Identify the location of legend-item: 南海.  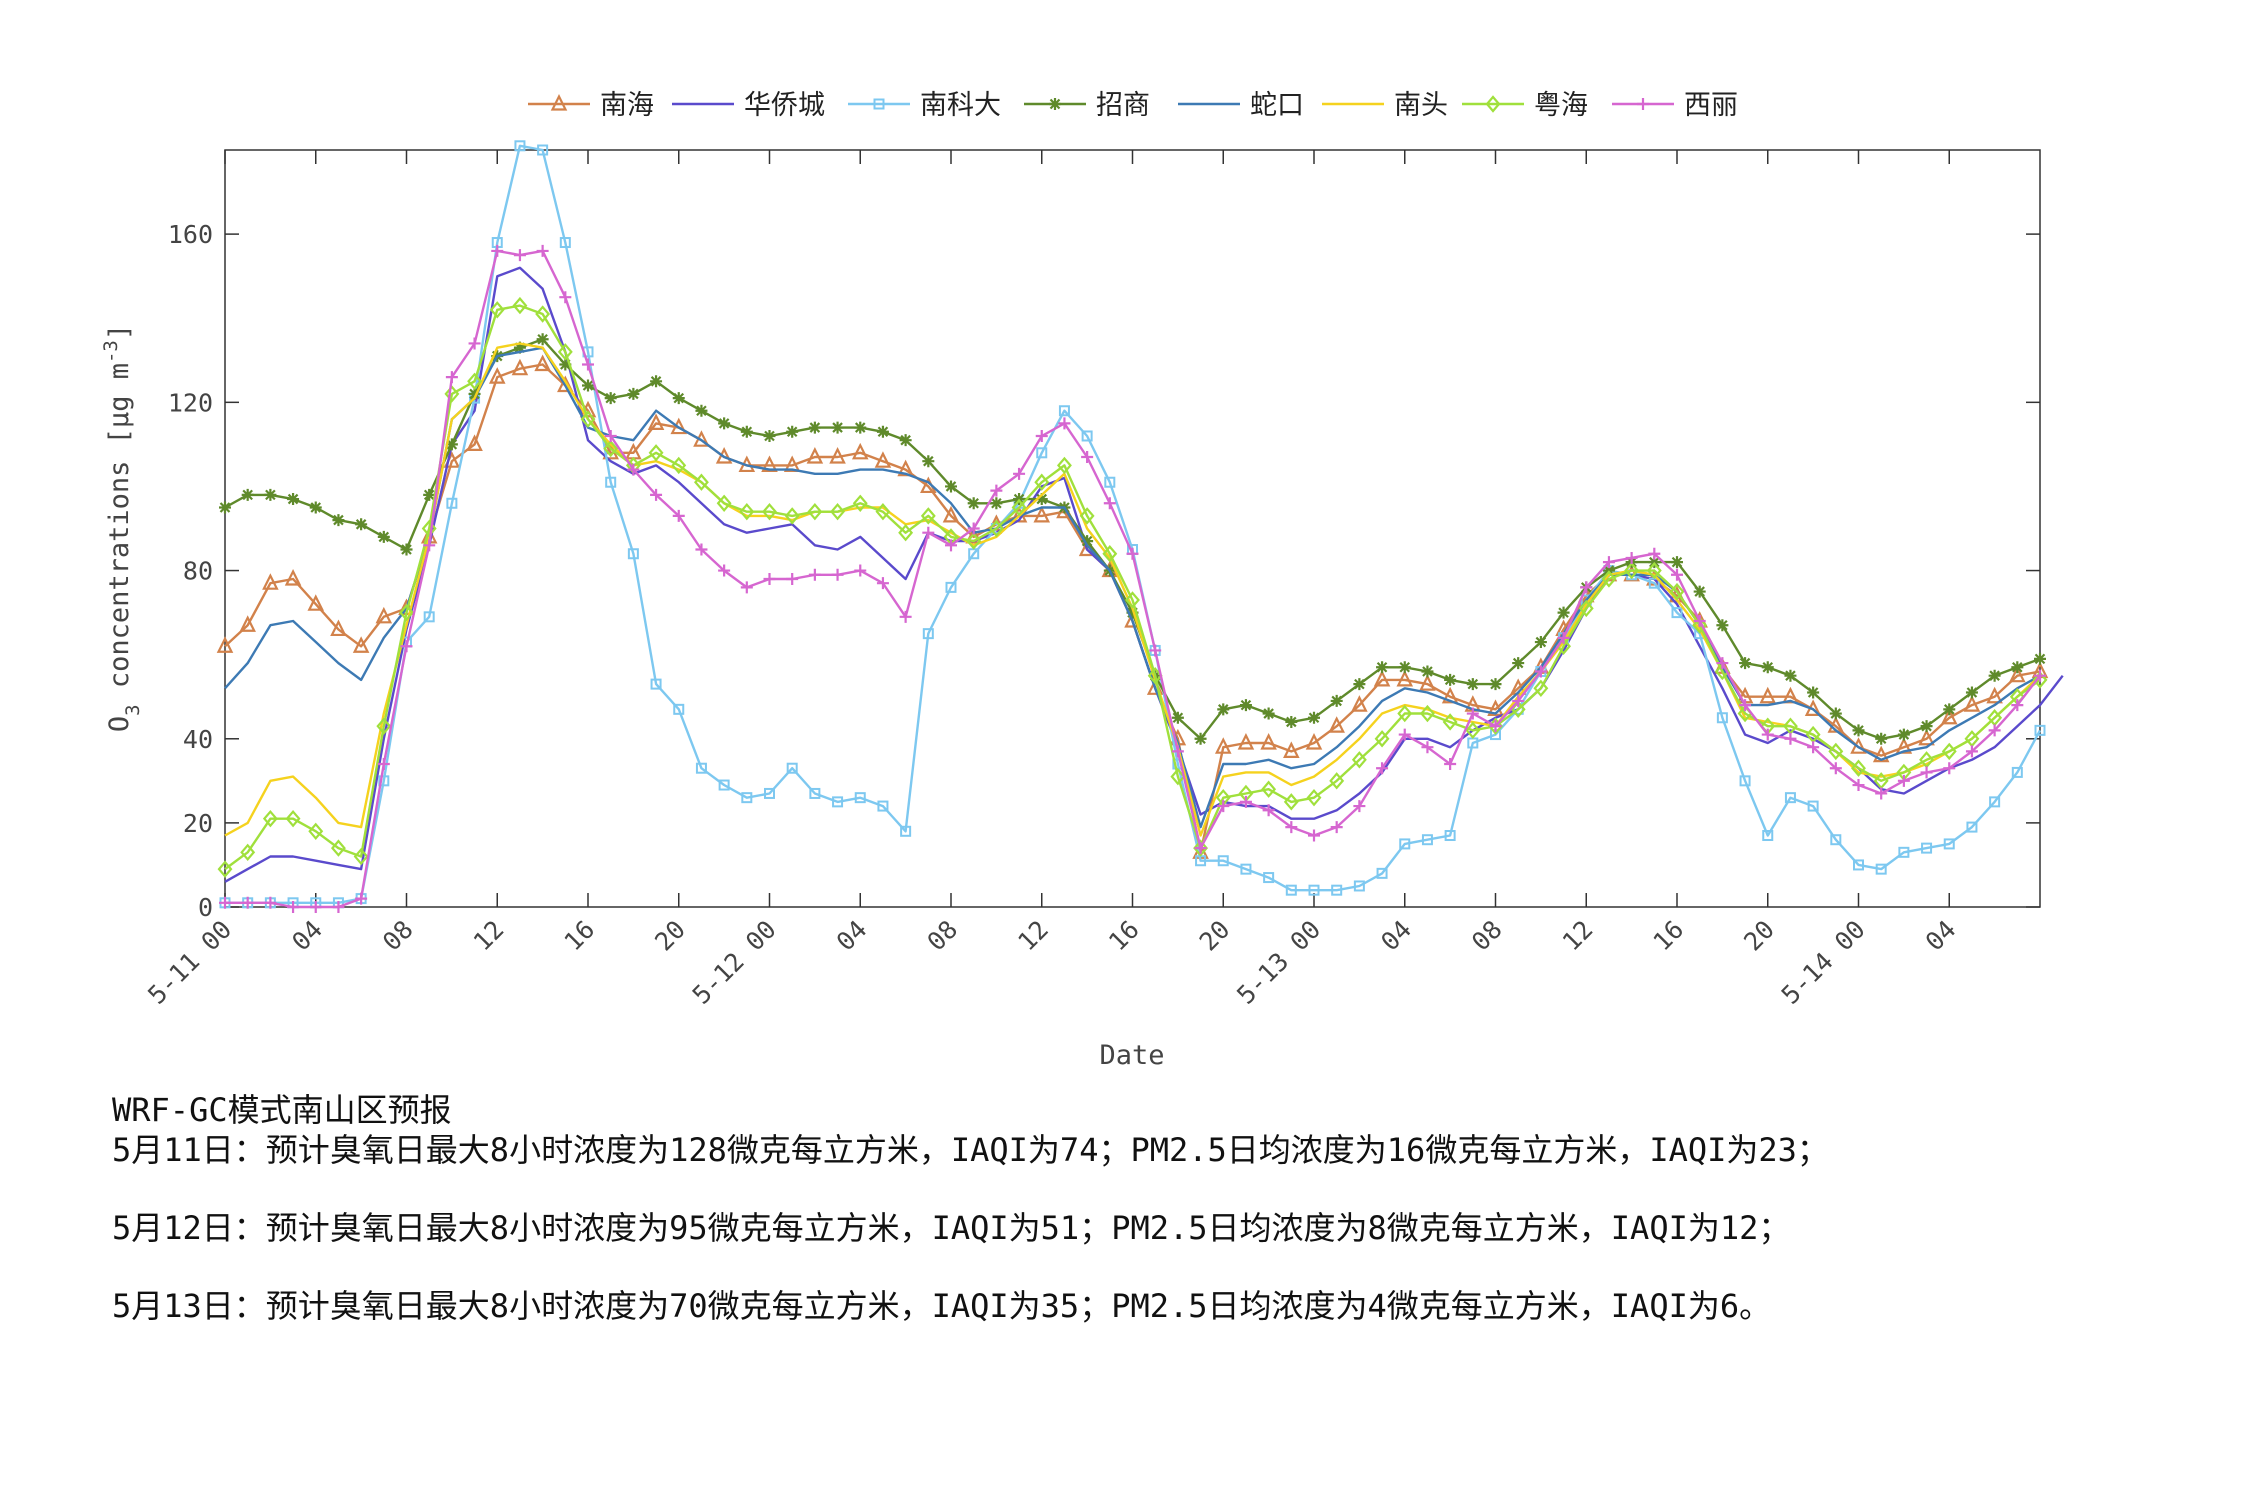
(591, 105).